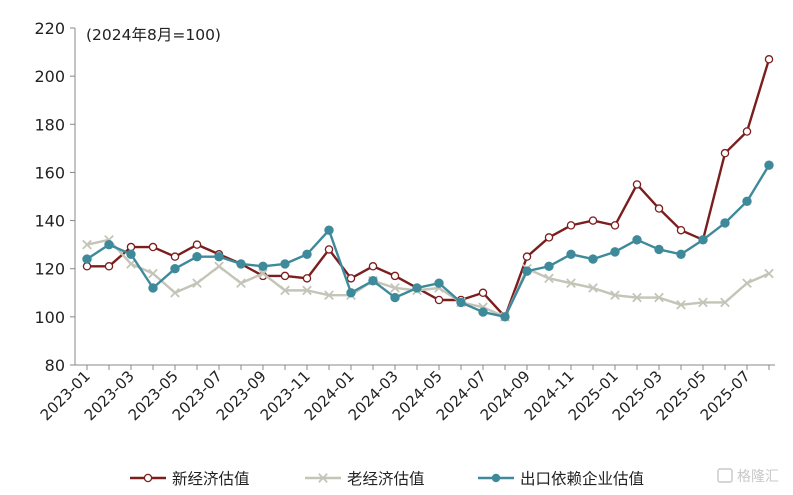  What do you see at coordinates (153, 35) in the screenshot?
I see `chart-note: (2024年8月=100)` at bounding box center [153, 35].